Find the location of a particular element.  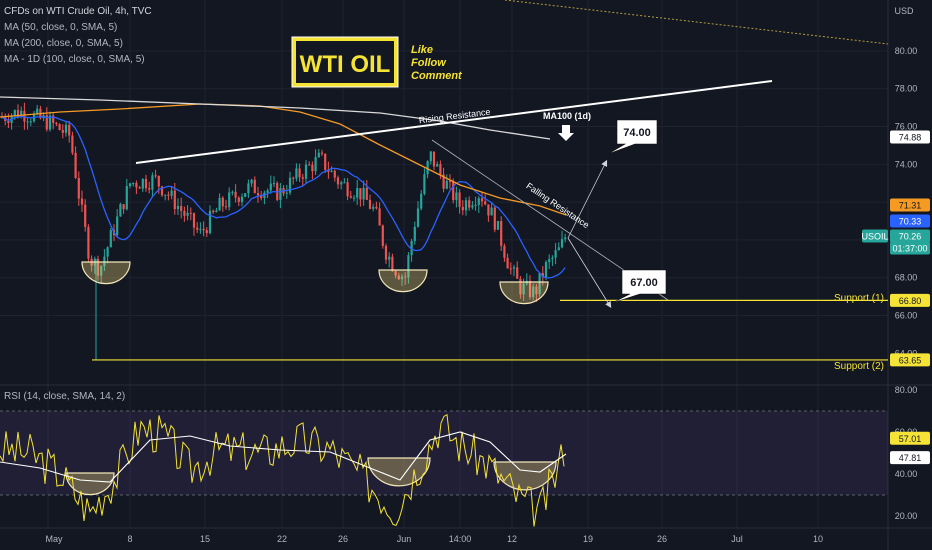

support-2-tag-text: 63.65 is located at coordinates (910, 360).